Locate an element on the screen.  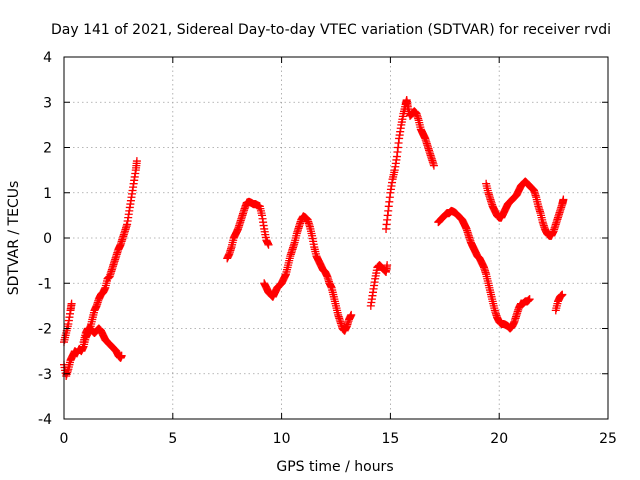
y-axis-label: SDTVAR / TECUs is located at coordinates (14, 238).